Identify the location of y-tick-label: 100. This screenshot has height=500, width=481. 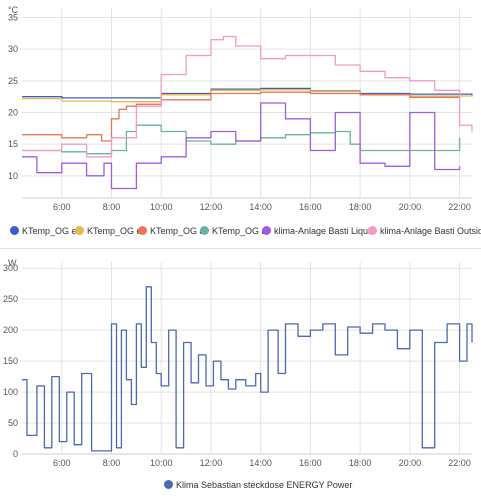
(10, 392).